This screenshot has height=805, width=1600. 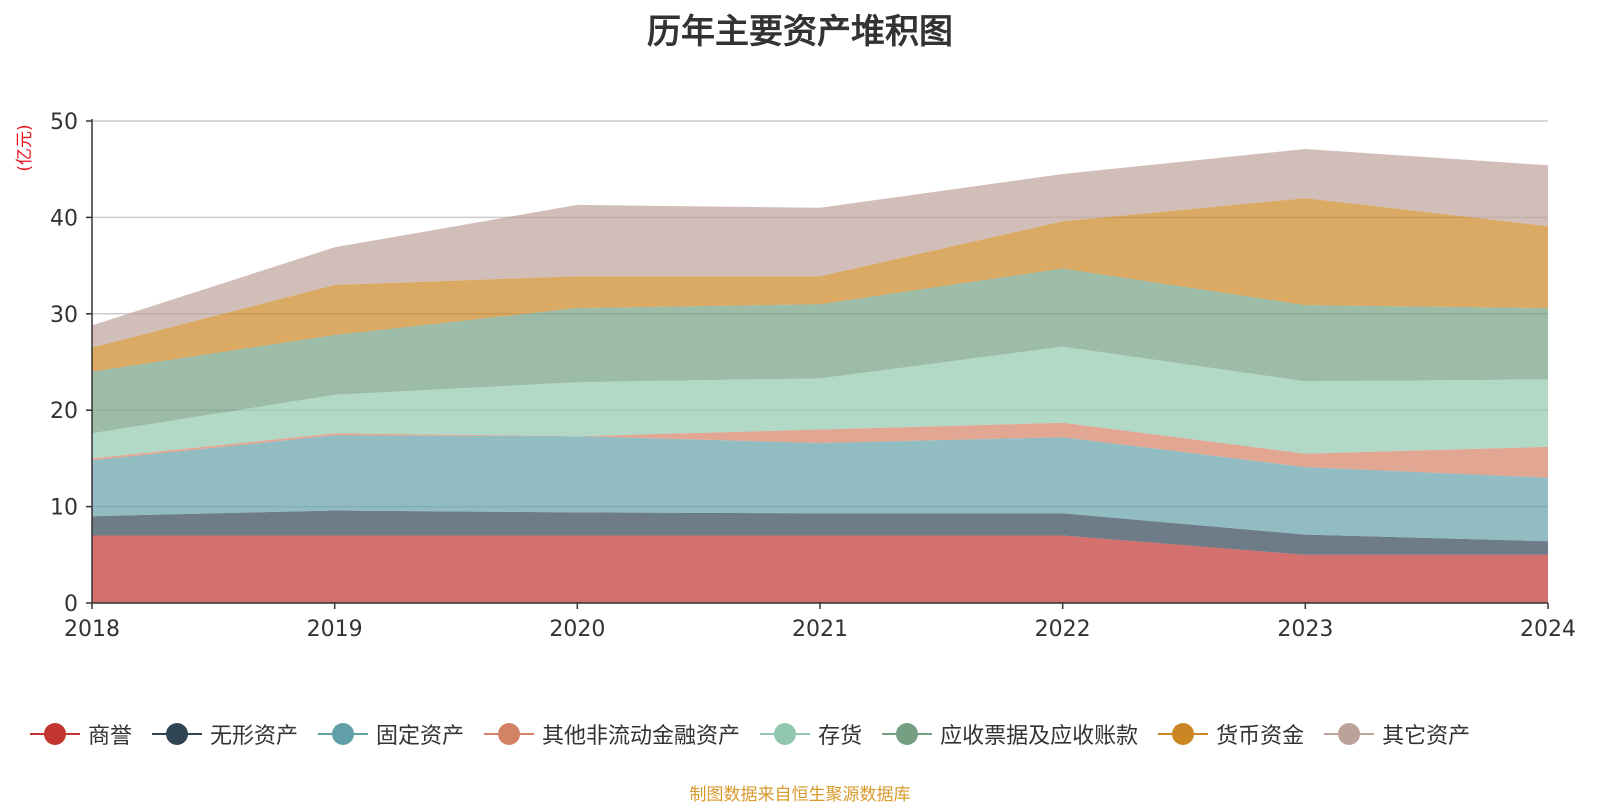 I want to click on legend-label: 存货, so click(x=840, y=736).